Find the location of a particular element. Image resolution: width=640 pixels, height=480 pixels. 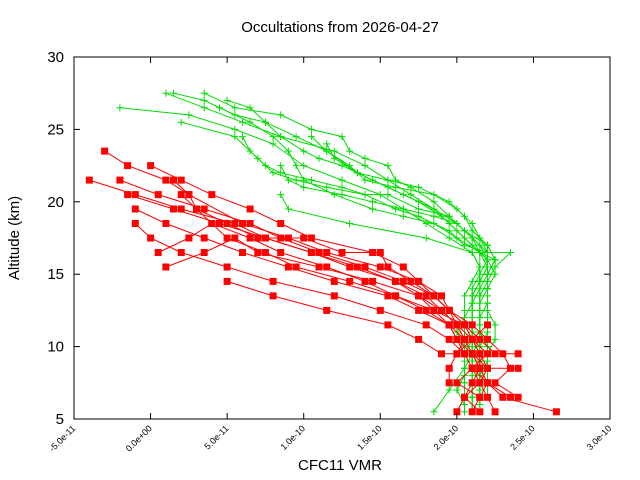

x-tick-label: 3.0e-10 is located at coordinates (599, 437).